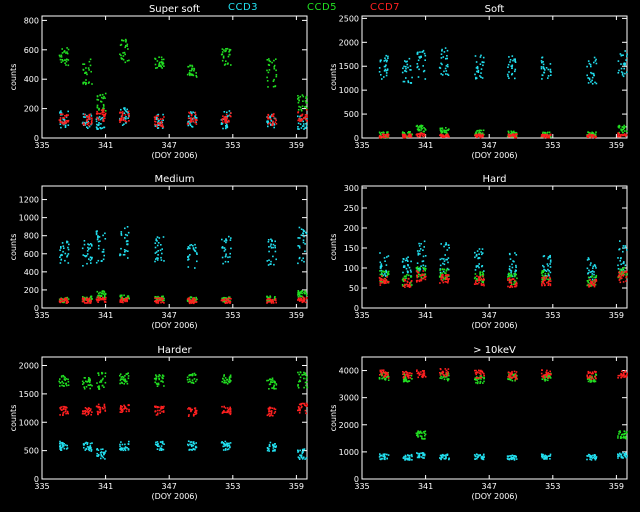 This screenshot has height=512, width=640. What do you see at coordinates (349, 42) in the screenshot?
I see `y-tick-label: 2000` at bounding box center [349, 42].